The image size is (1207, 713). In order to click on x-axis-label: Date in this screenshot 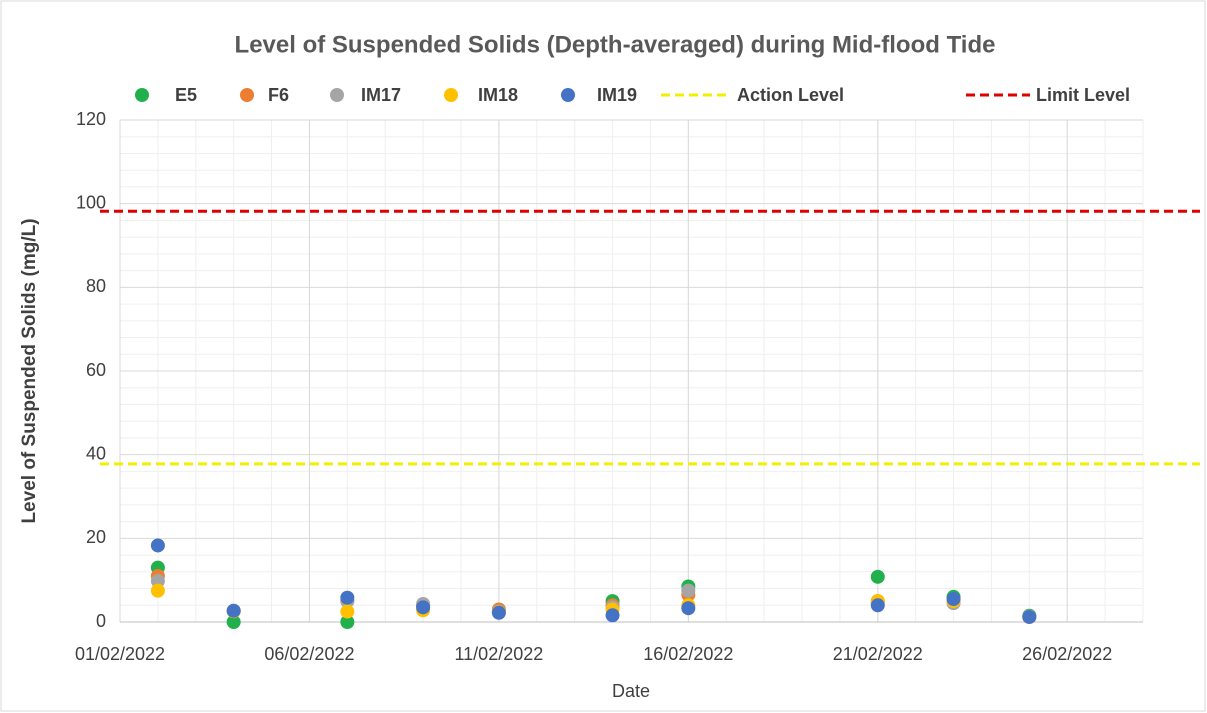, I will do `click(631, 691)`.